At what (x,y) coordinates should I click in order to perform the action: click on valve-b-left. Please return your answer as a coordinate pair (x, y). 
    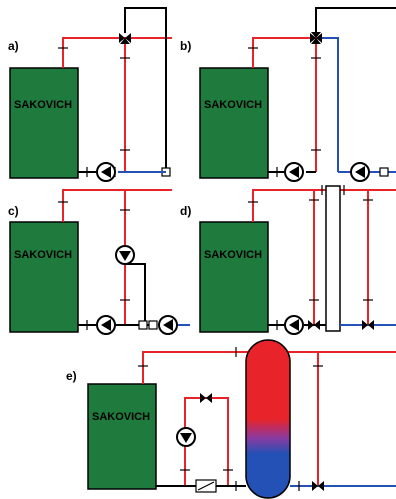
    Looking at the image, I should click on (313, 38).